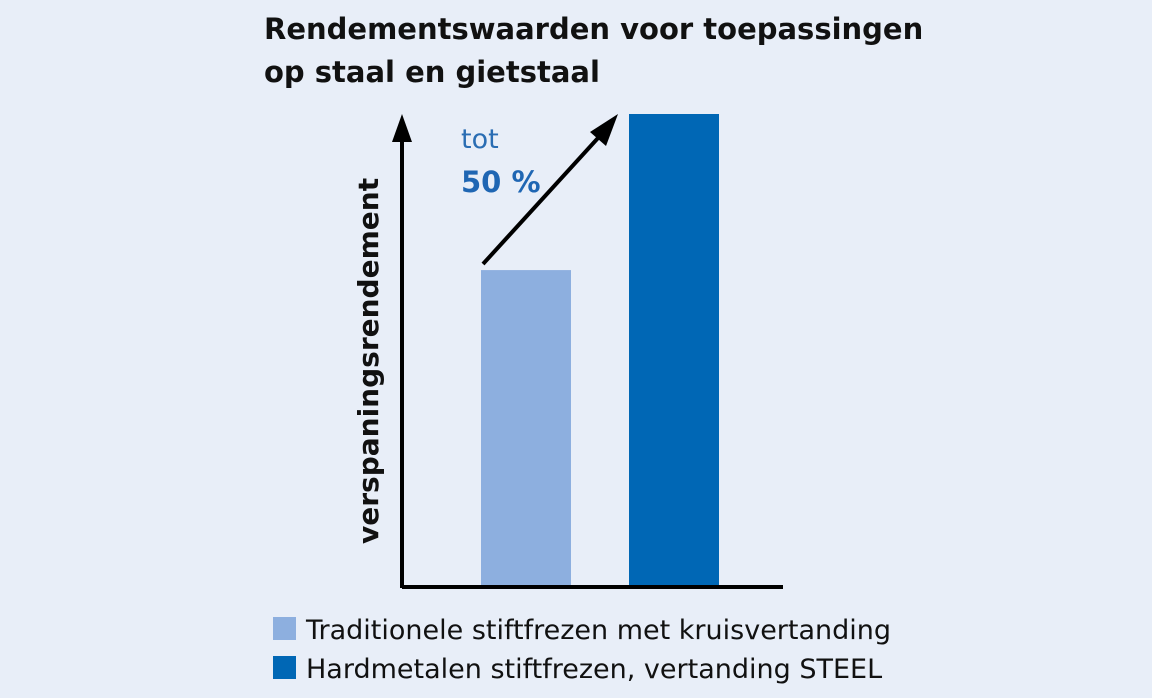 This screenshot has width=1152, height=698. Describe the element at coordinates (368, 361) in the screenshot. I see `y-axis-label: verspaningsrendement` at that location.